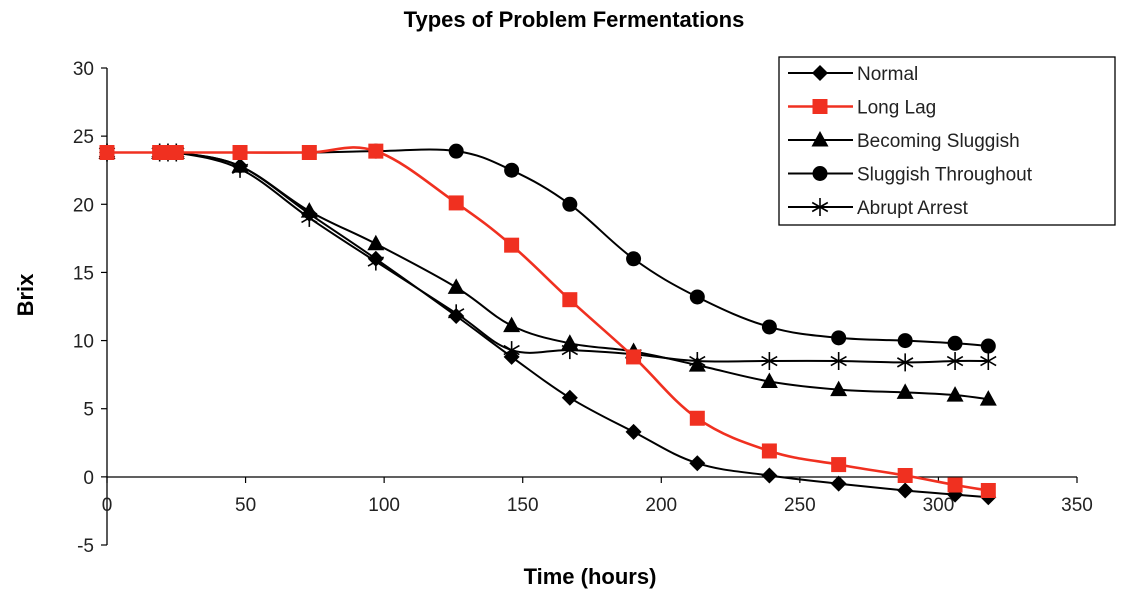  Describe the element at coordinates (887, 74) in the screenshot. I see `legend-label: Normal` at that location.